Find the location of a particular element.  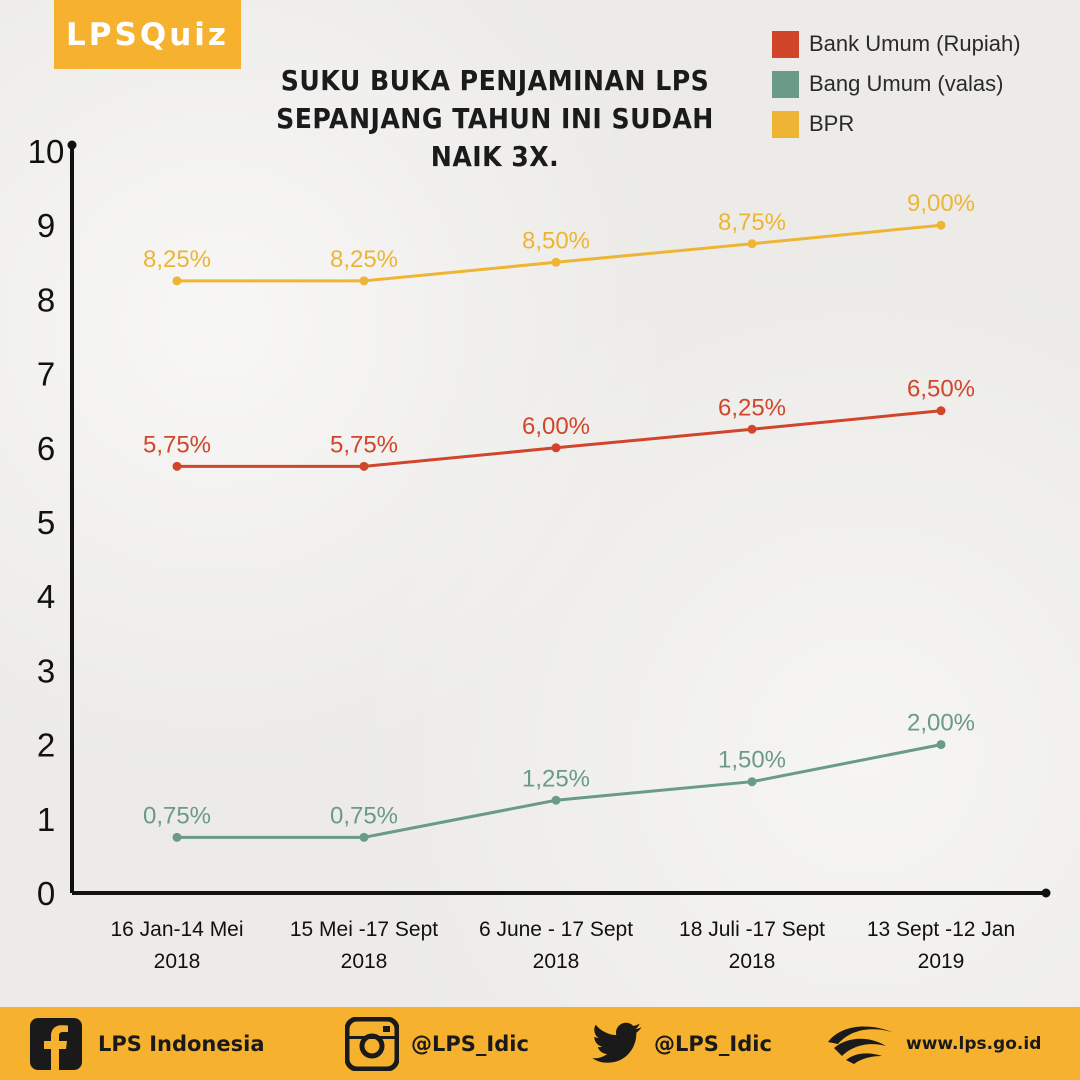

legend-item-valas: Bang Umum (valas) is located at coordinates (896, 84).